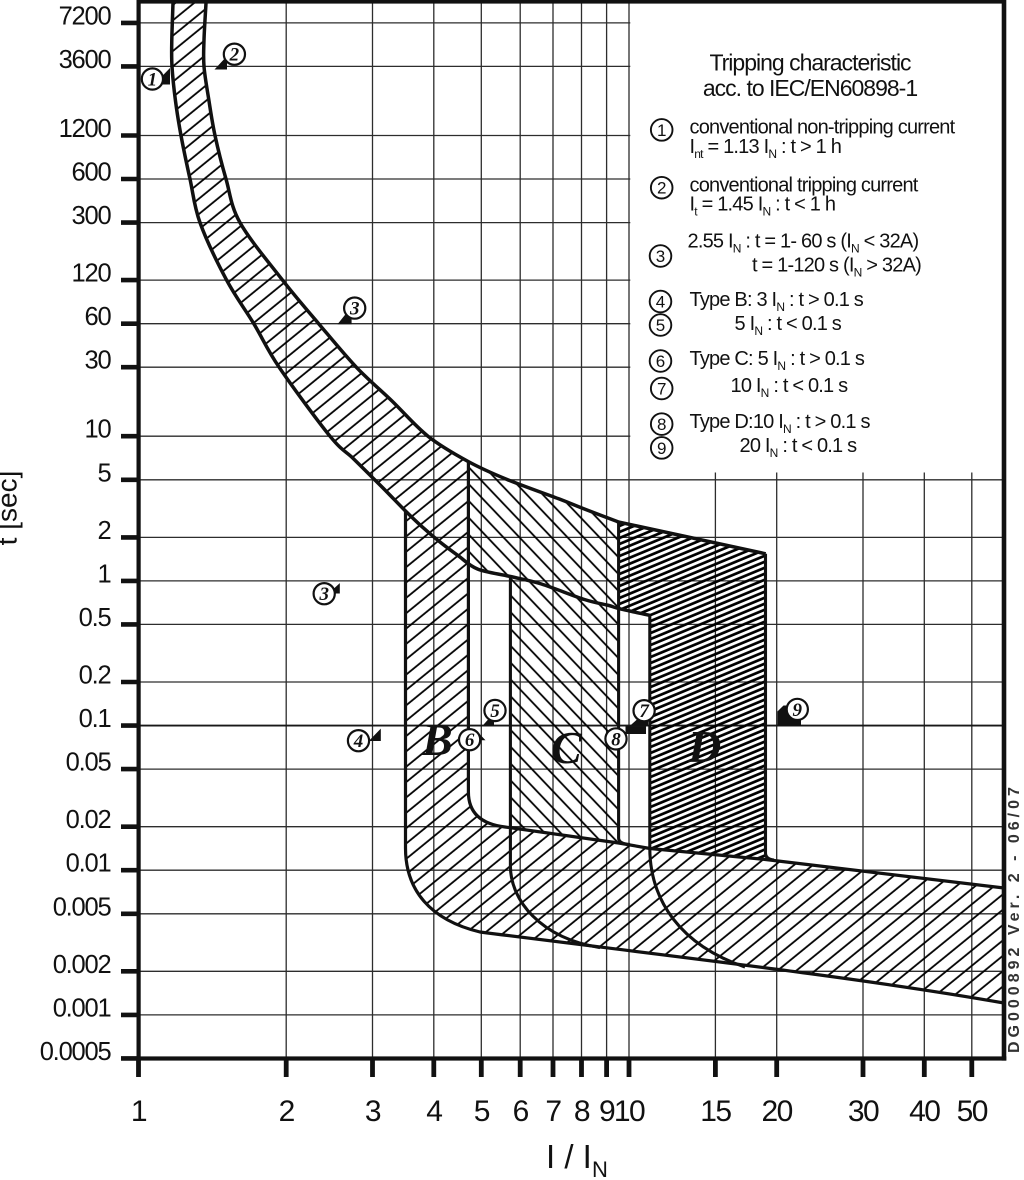 This screenshot has width=1024, height=1180. Describe the element at coordinates (790, 387) in the screenshot. I see `svg-text: 10 IN : t < 0.1 s` at that location.